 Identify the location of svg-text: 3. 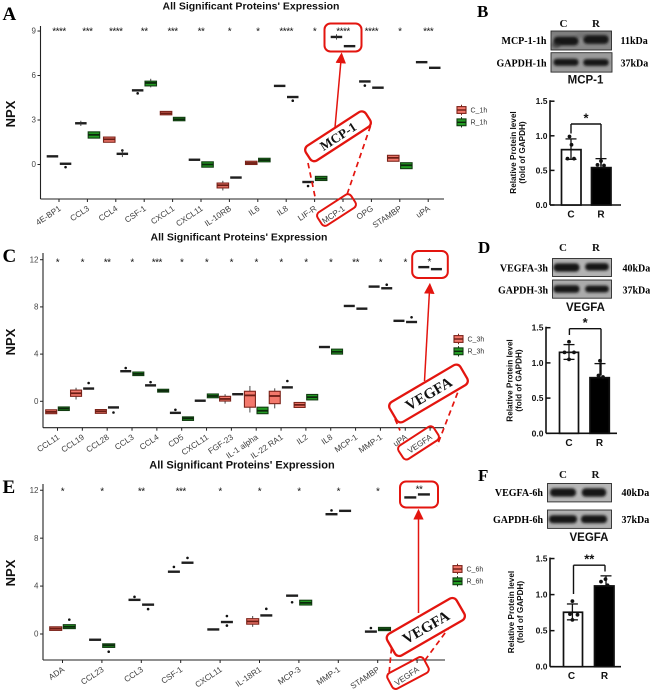
(34, 120).